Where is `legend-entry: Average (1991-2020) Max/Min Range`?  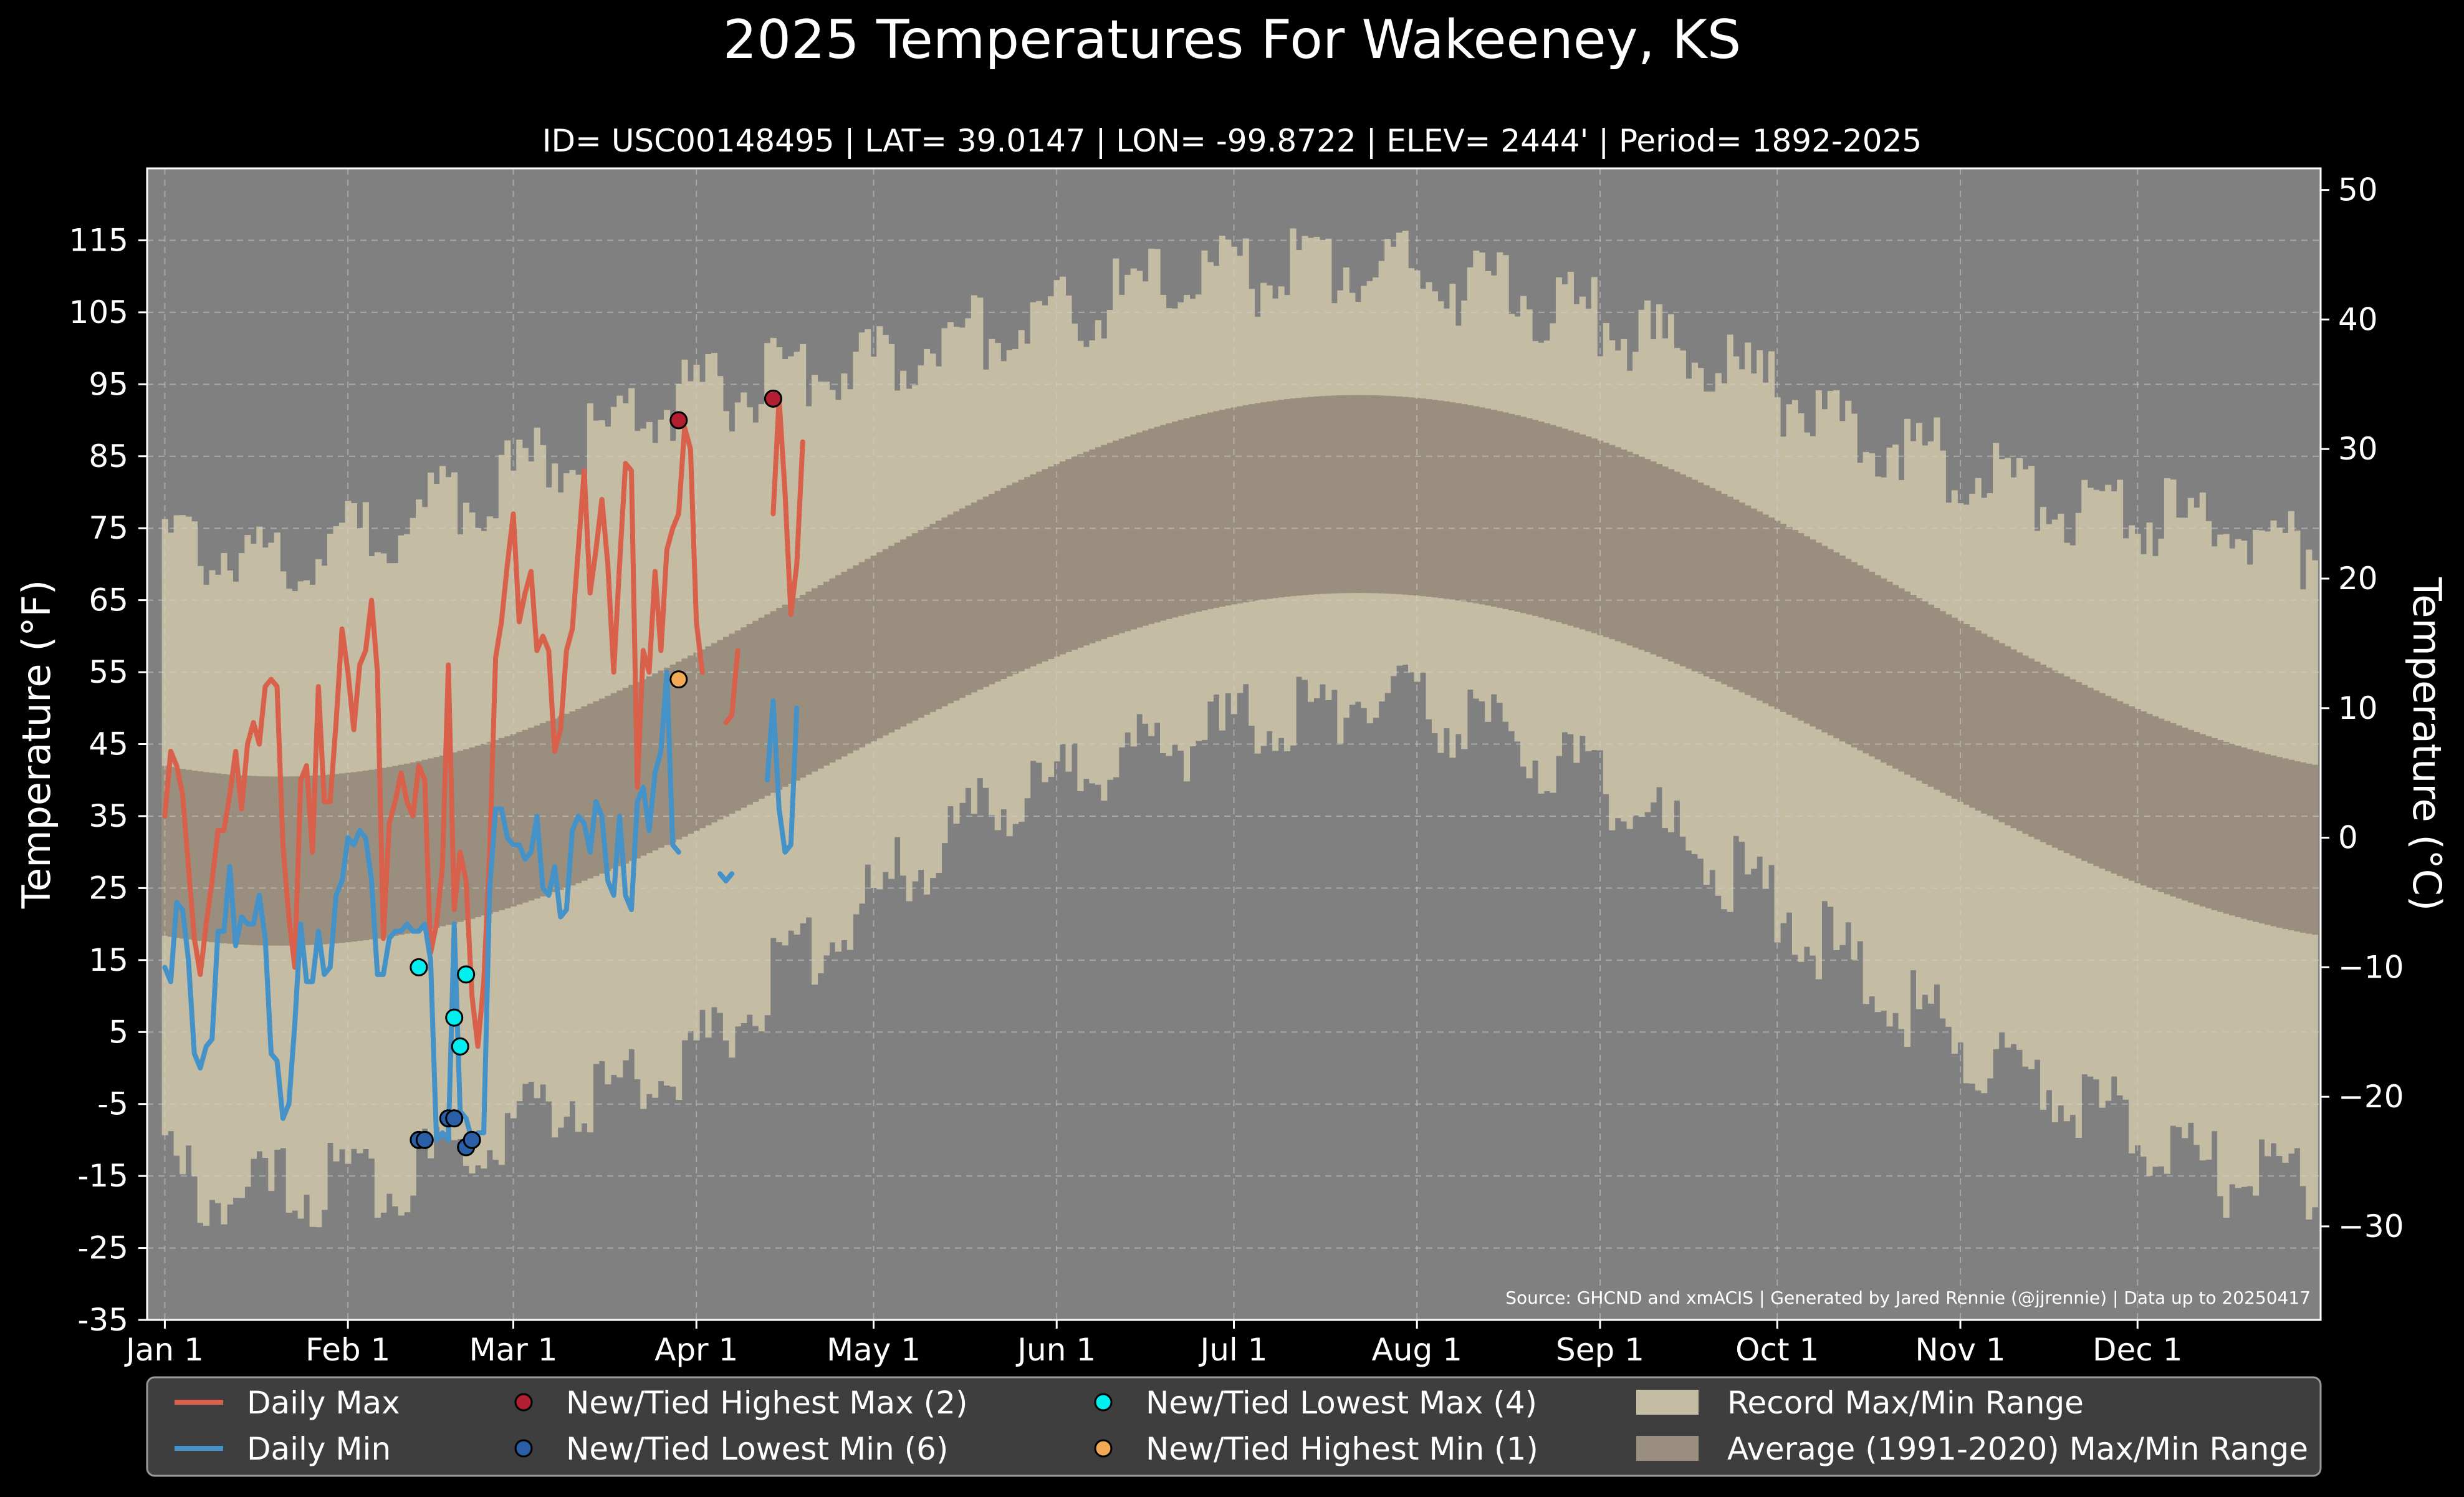
legend-entry: Average (1991-2020) Max/Min Range is located at coordinates (1972, 1449).